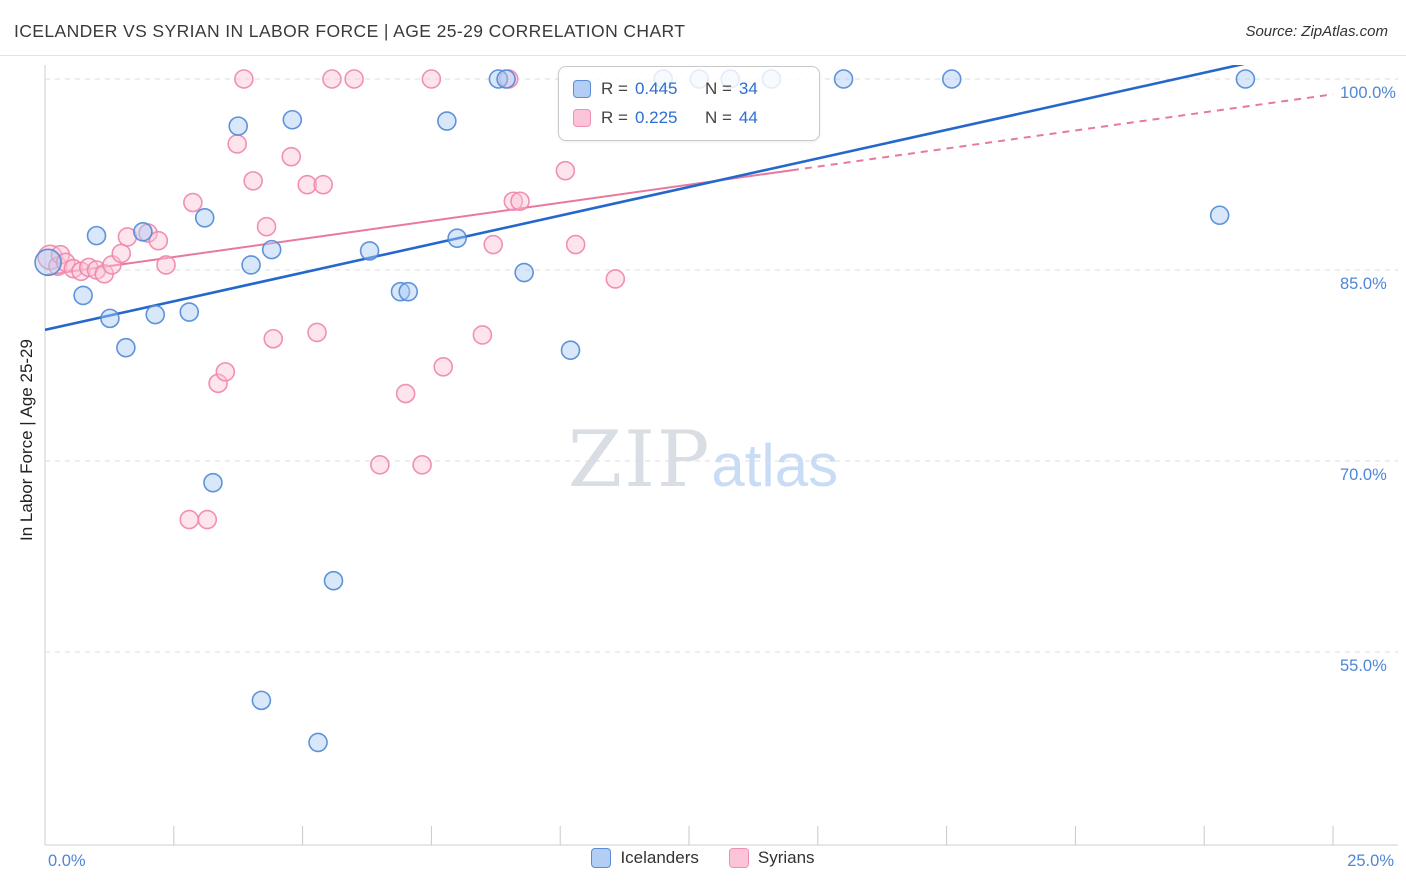 This screenshot has height=892, width=1406. What do you see at coordinates (659, 857) in the screenshot?
I see `legend-label: Icelanders` at bounding box center [659, 857].